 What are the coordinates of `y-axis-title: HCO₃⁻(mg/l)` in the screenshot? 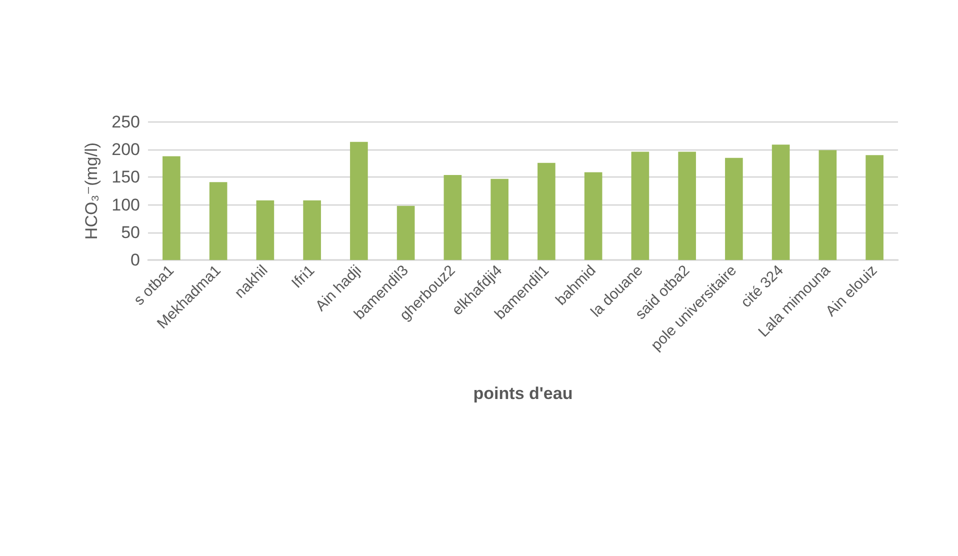 It's located at (91, 191).